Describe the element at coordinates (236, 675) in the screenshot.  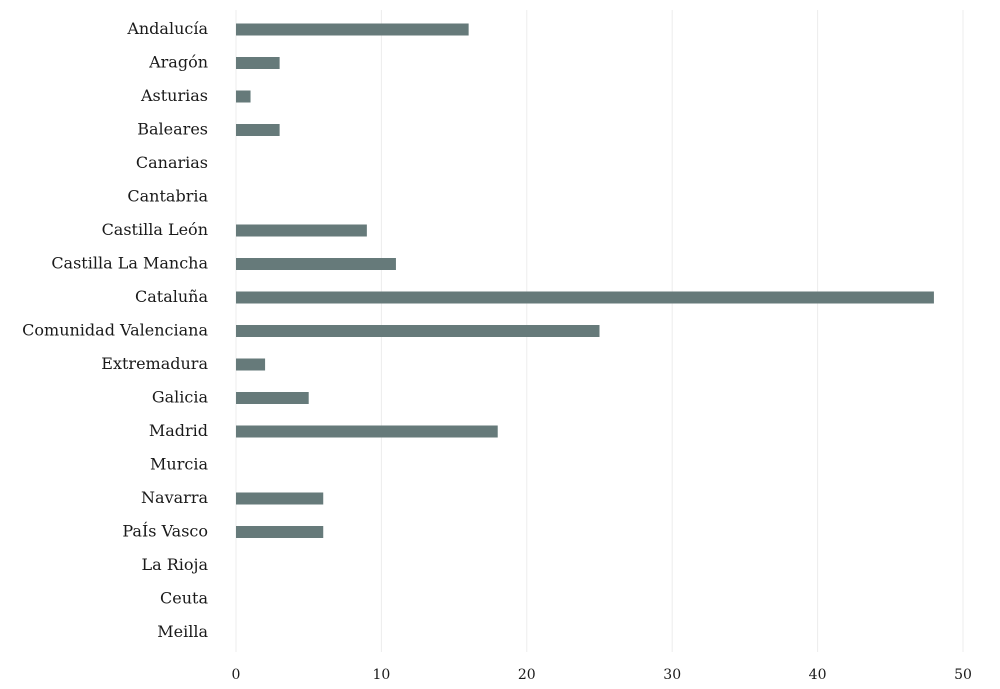
I see `x-tick-label: 0` at that location.